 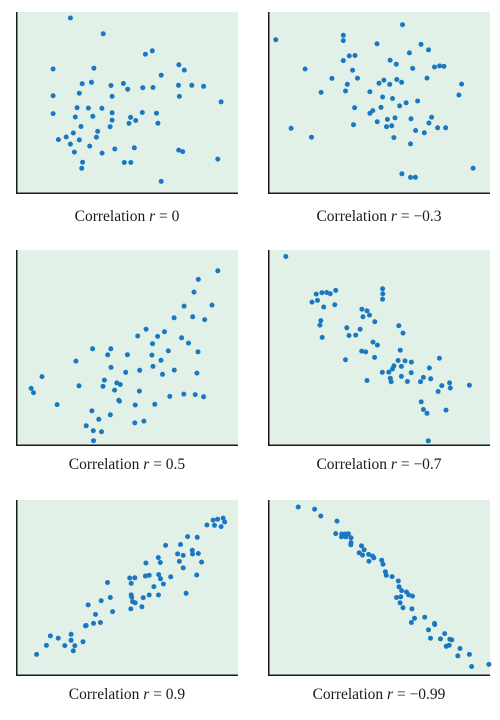 I want to click on caption-symbol: r, so click(x=146, y=694).